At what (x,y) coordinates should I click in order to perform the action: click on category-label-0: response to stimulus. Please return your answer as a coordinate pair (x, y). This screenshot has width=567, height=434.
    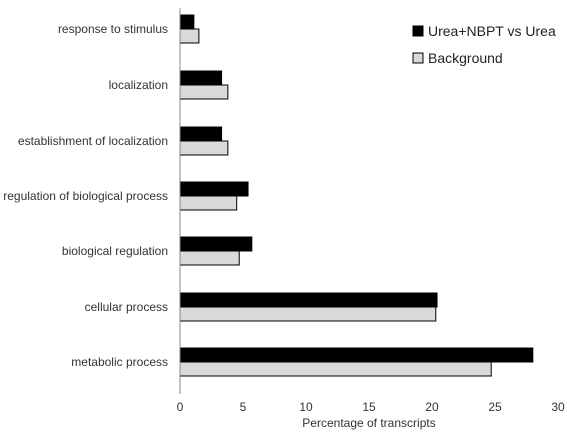
    Looking at the image, I should click on (113, 29).